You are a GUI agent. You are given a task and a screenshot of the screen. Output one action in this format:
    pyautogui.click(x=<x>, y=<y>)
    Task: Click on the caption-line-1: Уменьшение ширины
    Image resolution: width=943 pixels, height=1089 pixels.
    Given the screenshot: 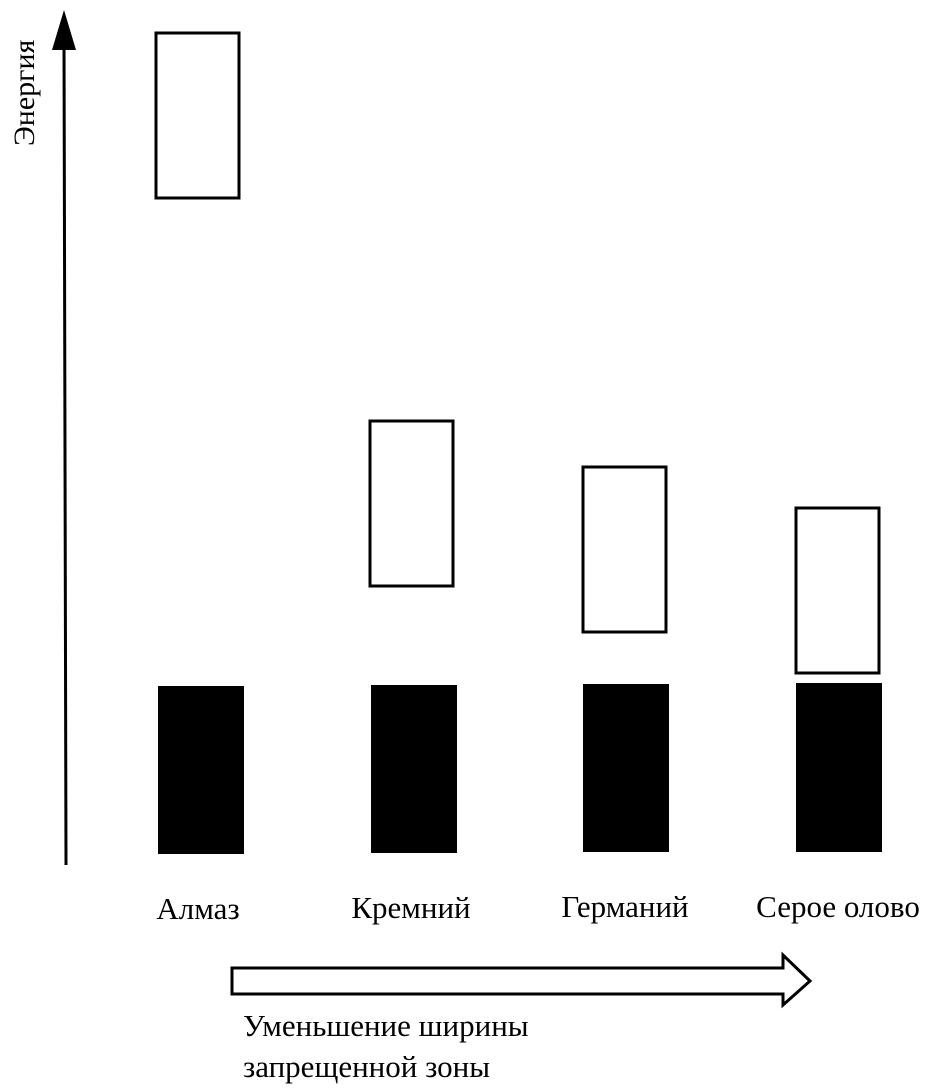 What is the action you would take?
    pyautogui.click(x=386, y=1025)
    